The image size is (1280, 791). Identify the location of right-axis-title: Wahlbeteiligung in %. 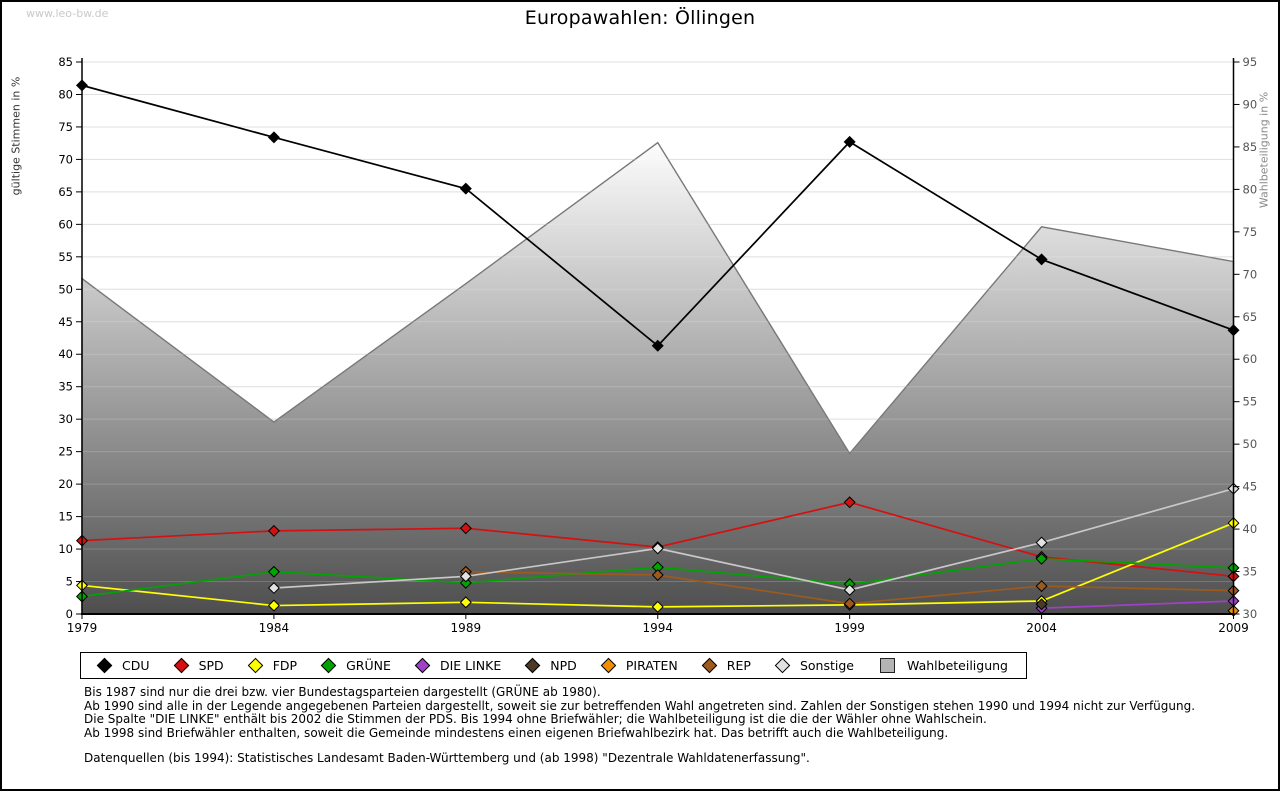
(1264, 150).